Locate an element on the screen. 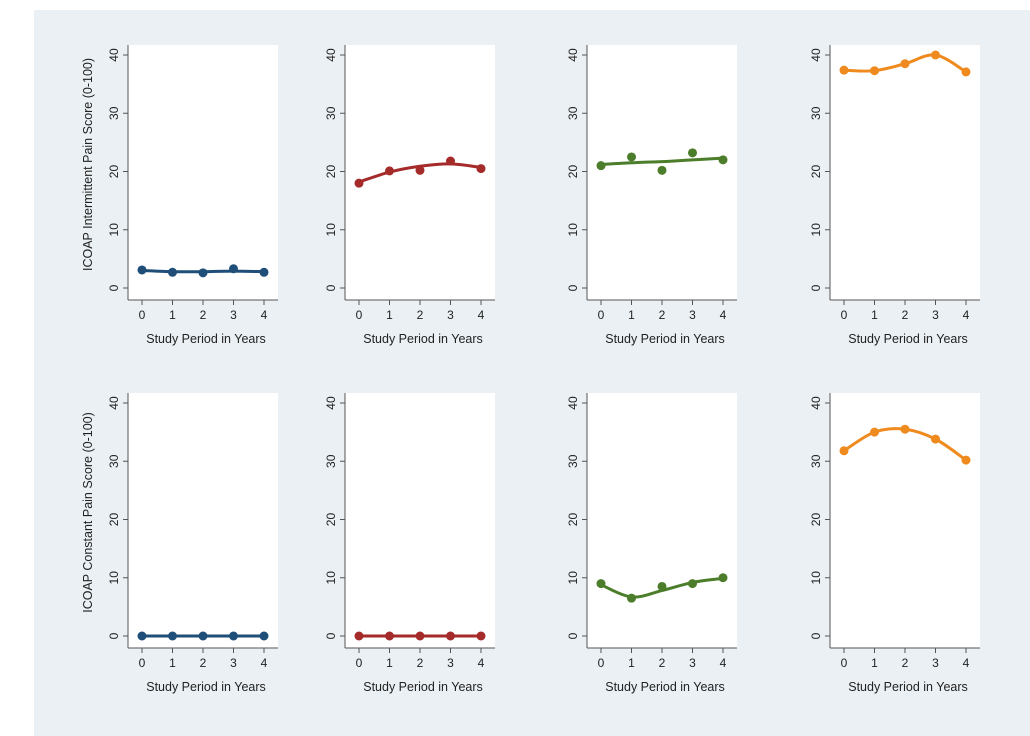  panel-row1-col3: 0 10 20 30 40 0 1 2 3 4 Study Period in Years is located at coordinates (651, 195).